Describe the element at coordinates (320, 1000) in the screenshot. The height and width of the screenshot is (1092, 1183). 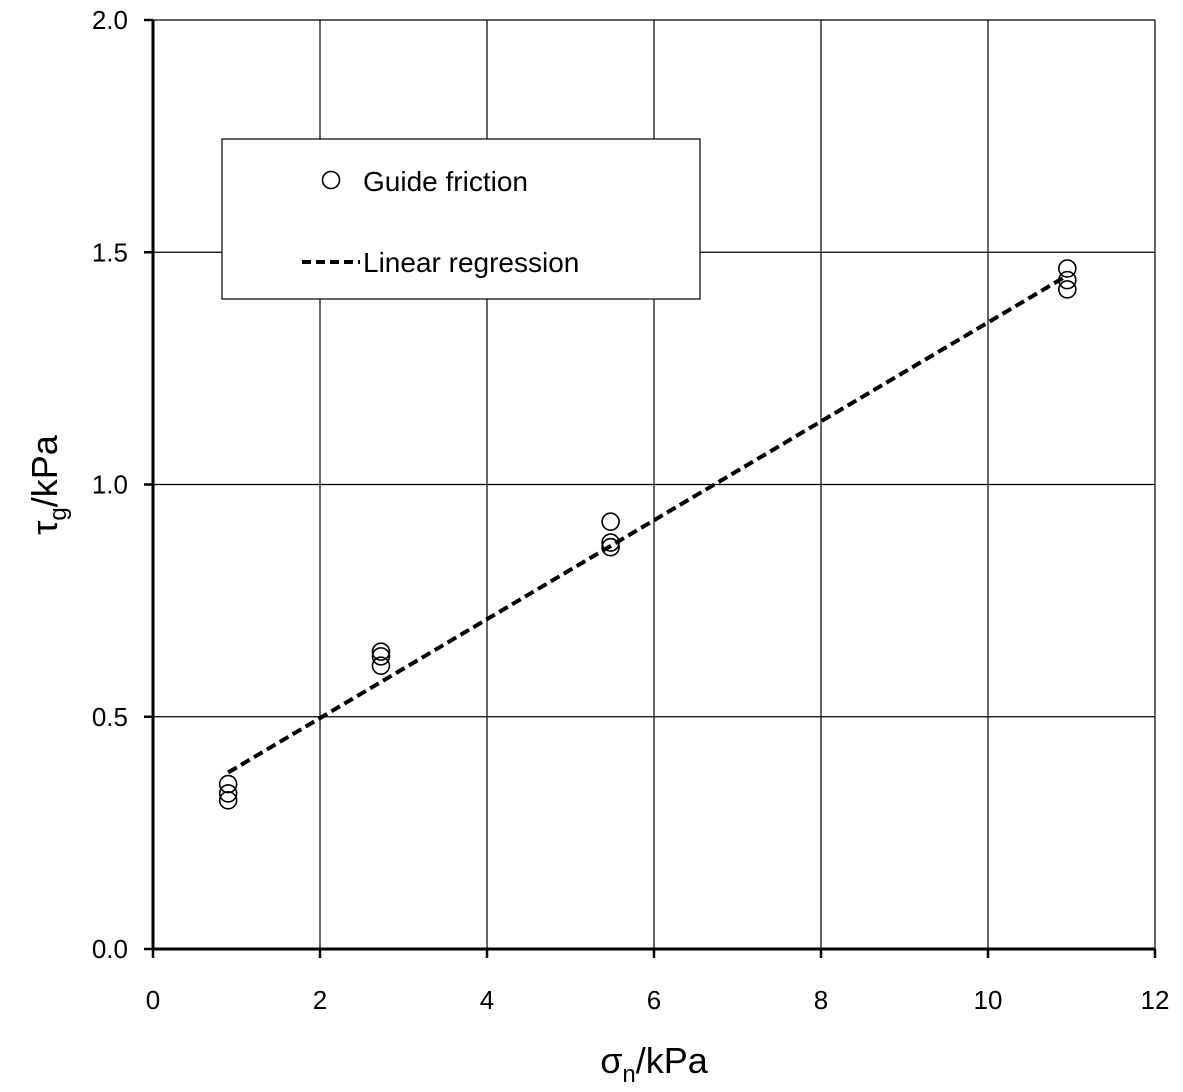
I see `x-tick-label-2: 2` at that location.